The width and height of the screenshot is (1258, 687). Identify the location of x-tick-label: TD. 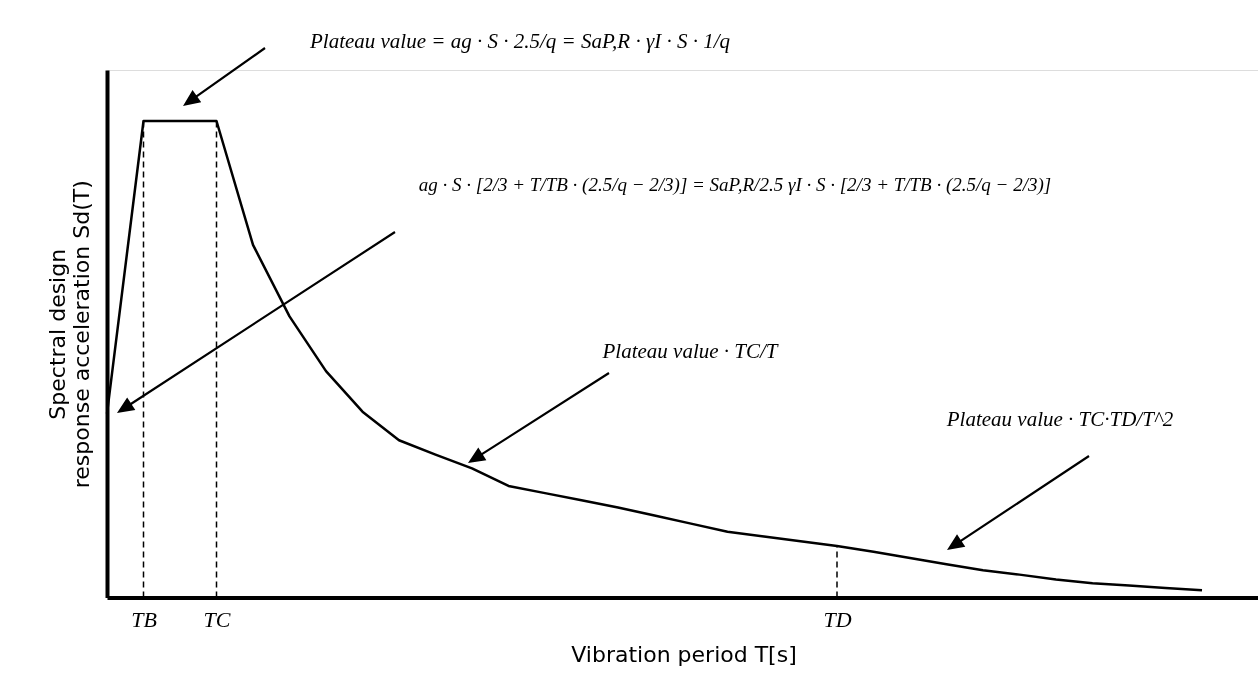
(837, 619).